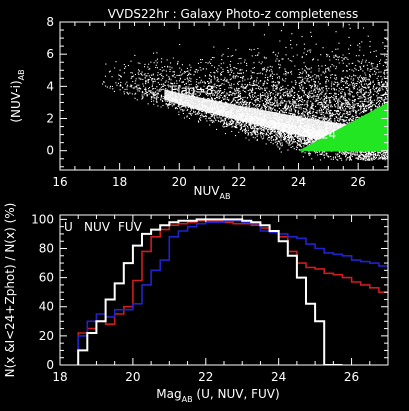 The height and width of the screenshot is (411, 409). I want to click on top-ylabel-sub: AB, so click(21, 74).